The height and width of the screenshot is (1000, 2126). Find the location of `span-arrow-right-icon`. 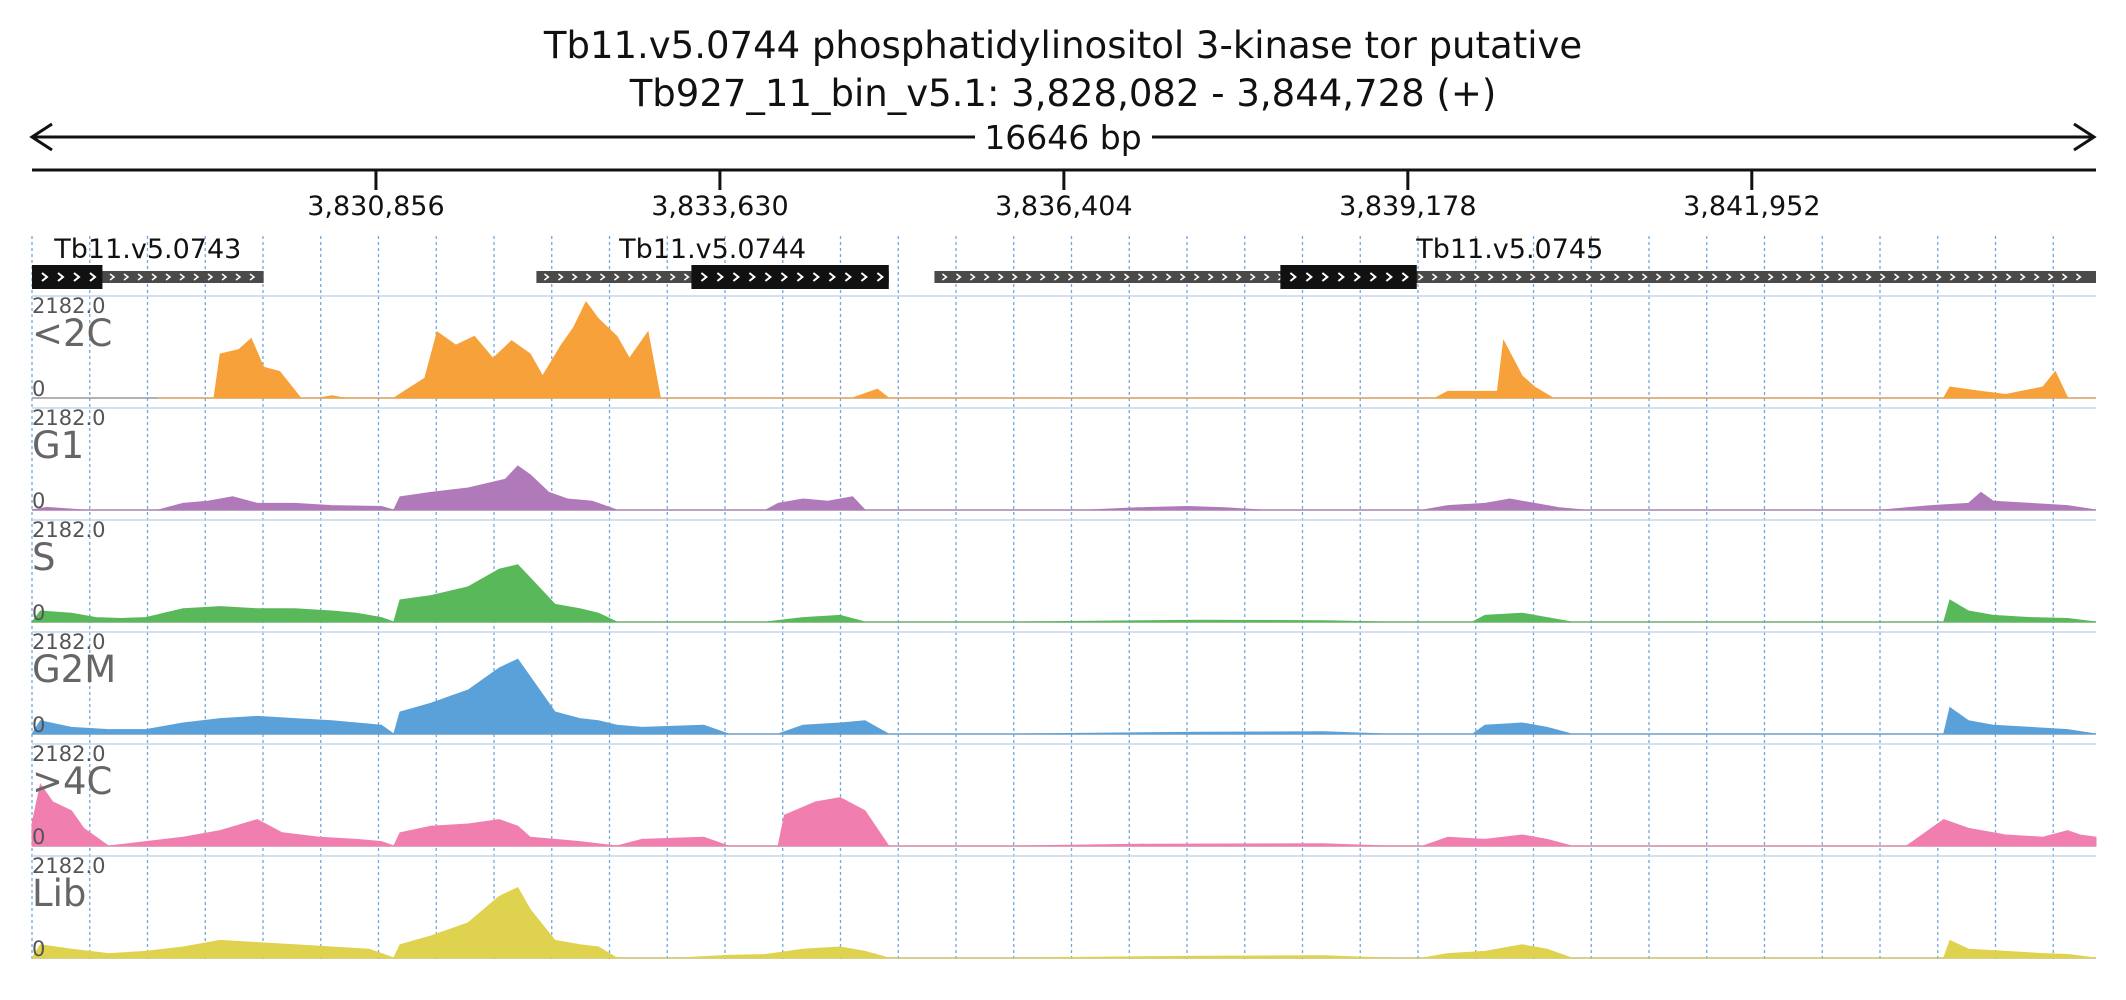

span-arrow-right-icon is located at coordinates (2085, 137).